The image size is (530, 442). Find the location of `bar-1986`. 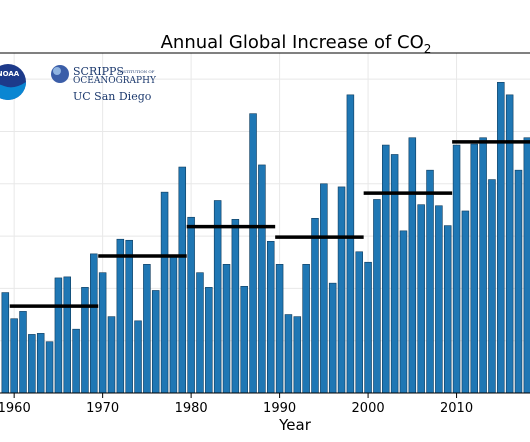

bar-1986 is located at coordinates (244, 339).